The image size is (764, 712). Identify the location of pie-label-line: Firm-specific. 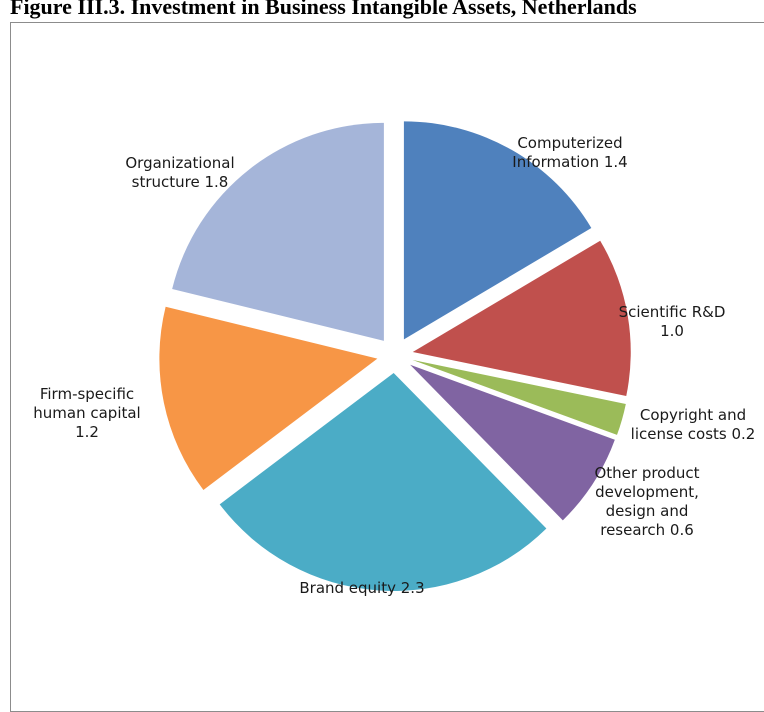
(87, 394).